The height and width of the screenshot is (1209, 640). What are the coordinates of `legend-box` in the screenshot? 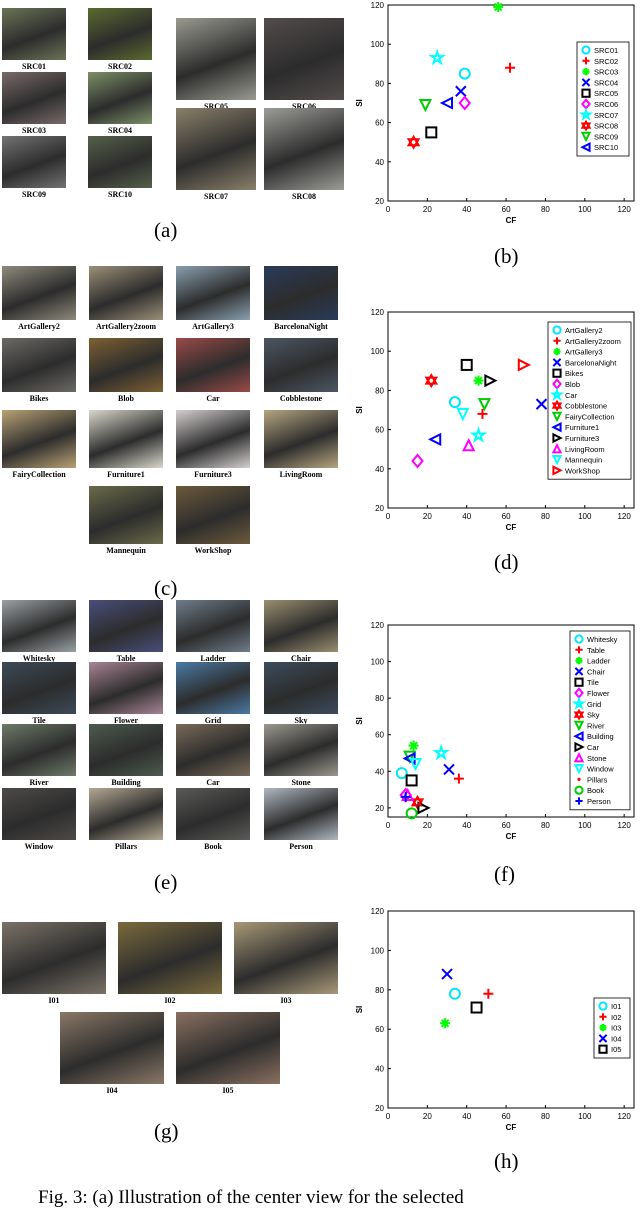 It's located at (603, 99).